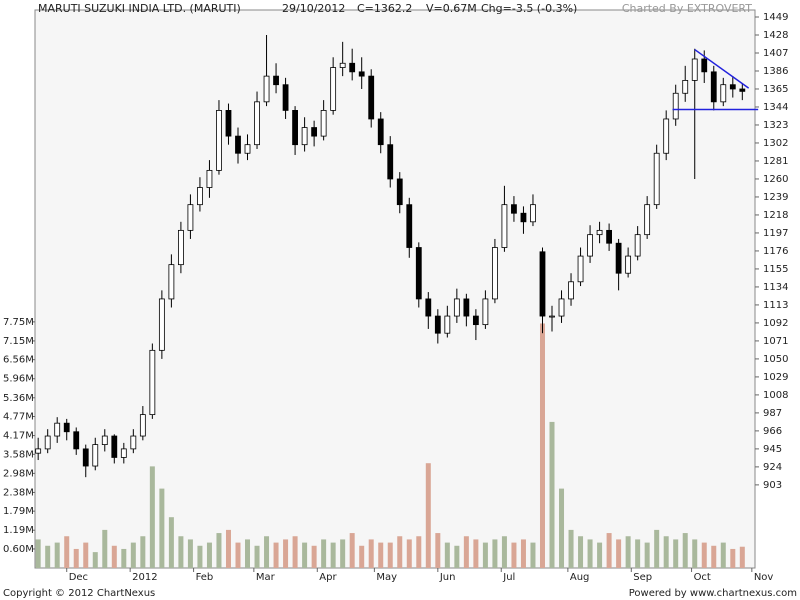 The image size is (800, 600). Describe the element at coordinates (18, 436) in the screenshot. I see `y2-tick-label: 4.17M` at that location.